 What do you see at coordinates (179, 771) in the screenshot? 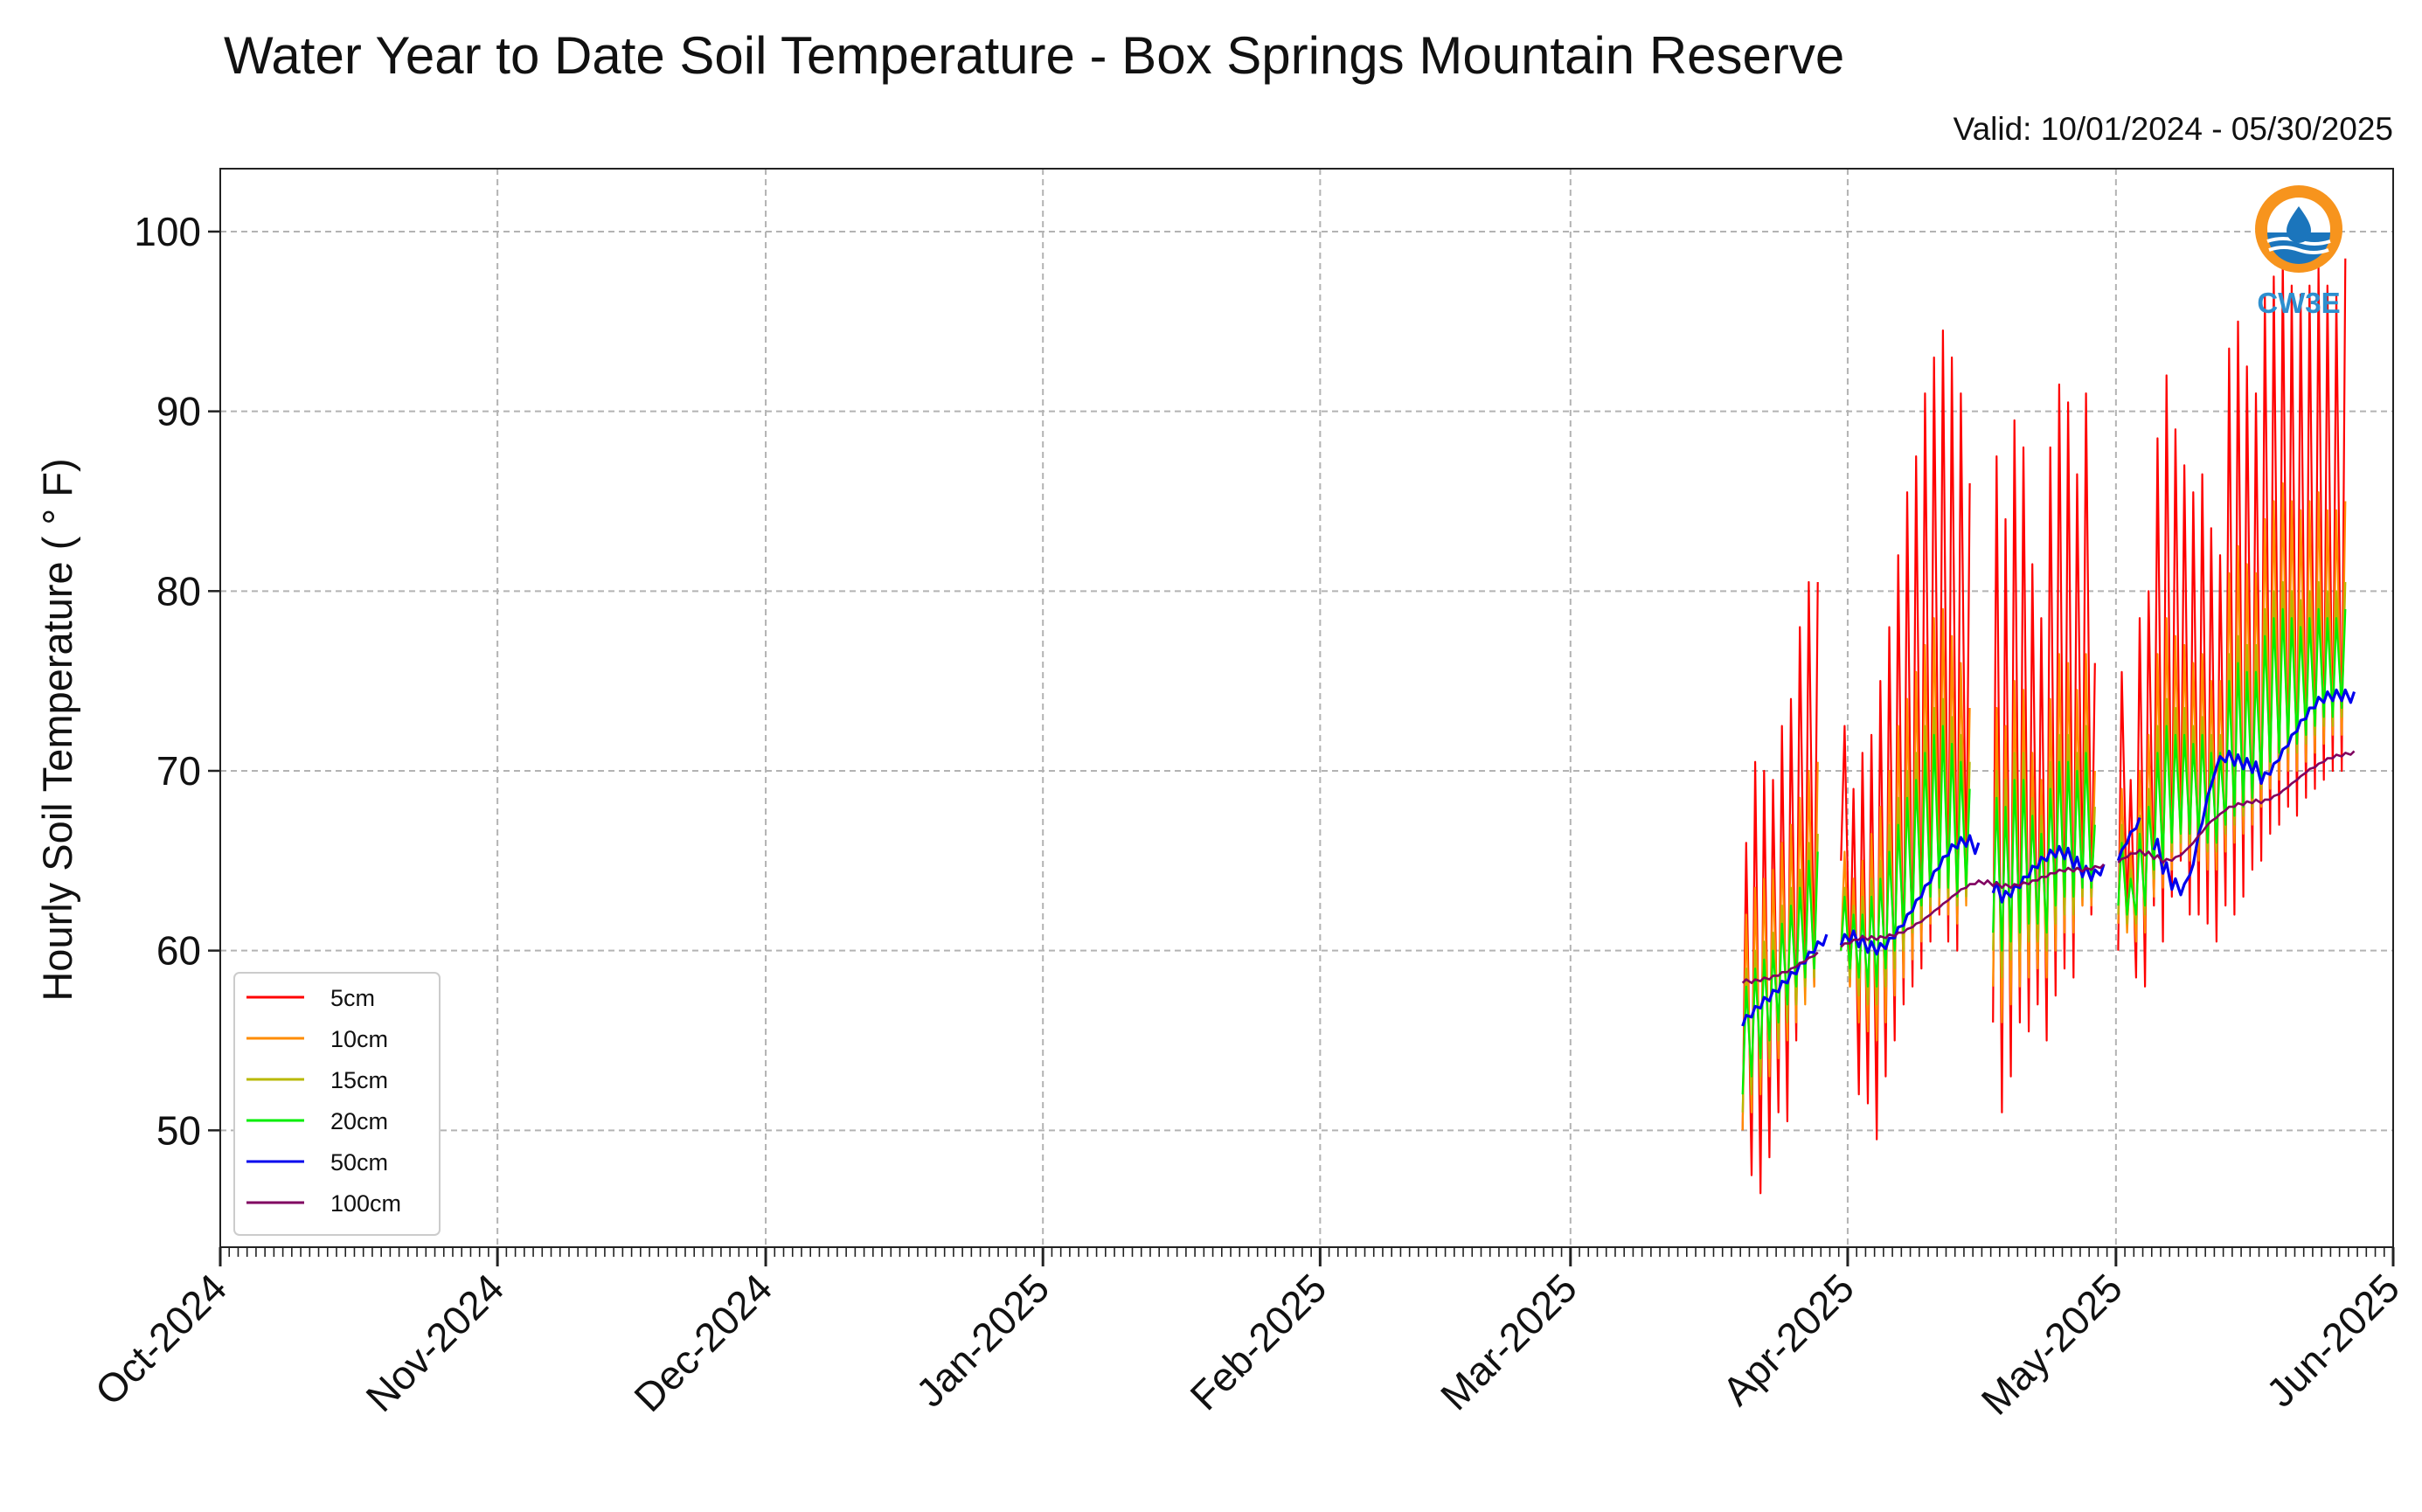
I see `y-tick-label: 70` at bounding box center [179, 771].